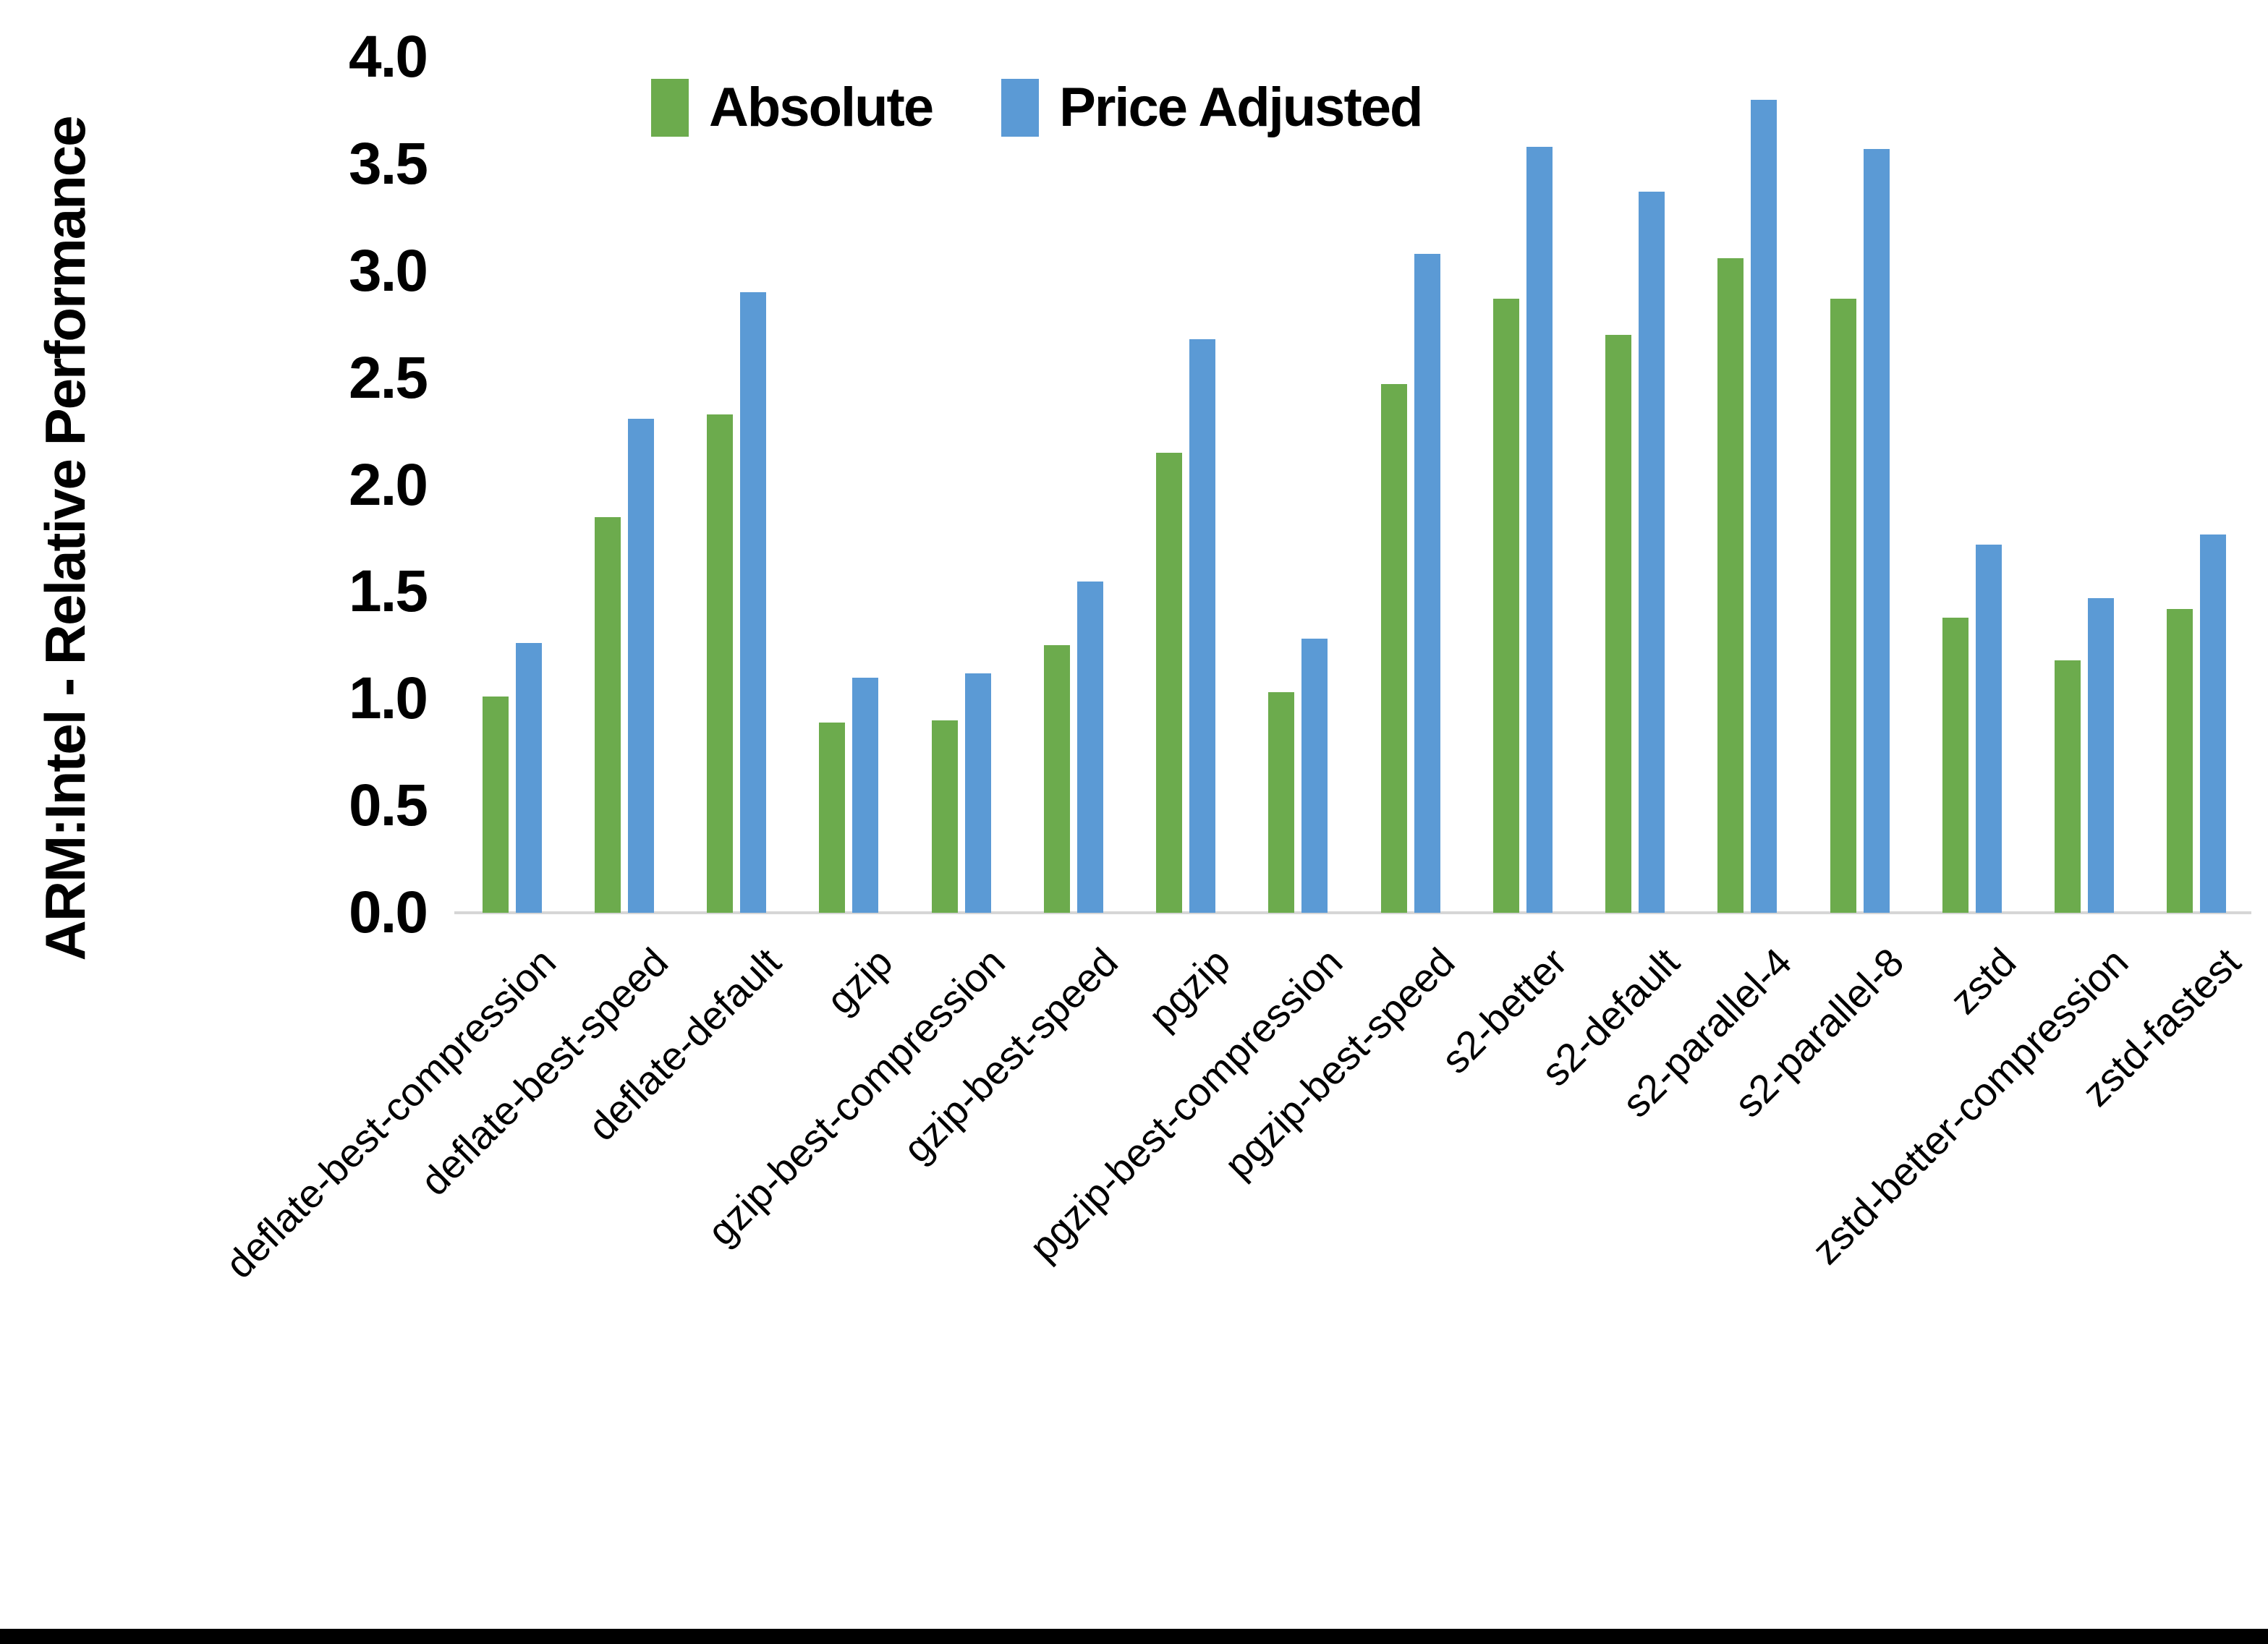  I want to click on legend-item-price-adjusted: Price Adjusted, so click(1212, 107).